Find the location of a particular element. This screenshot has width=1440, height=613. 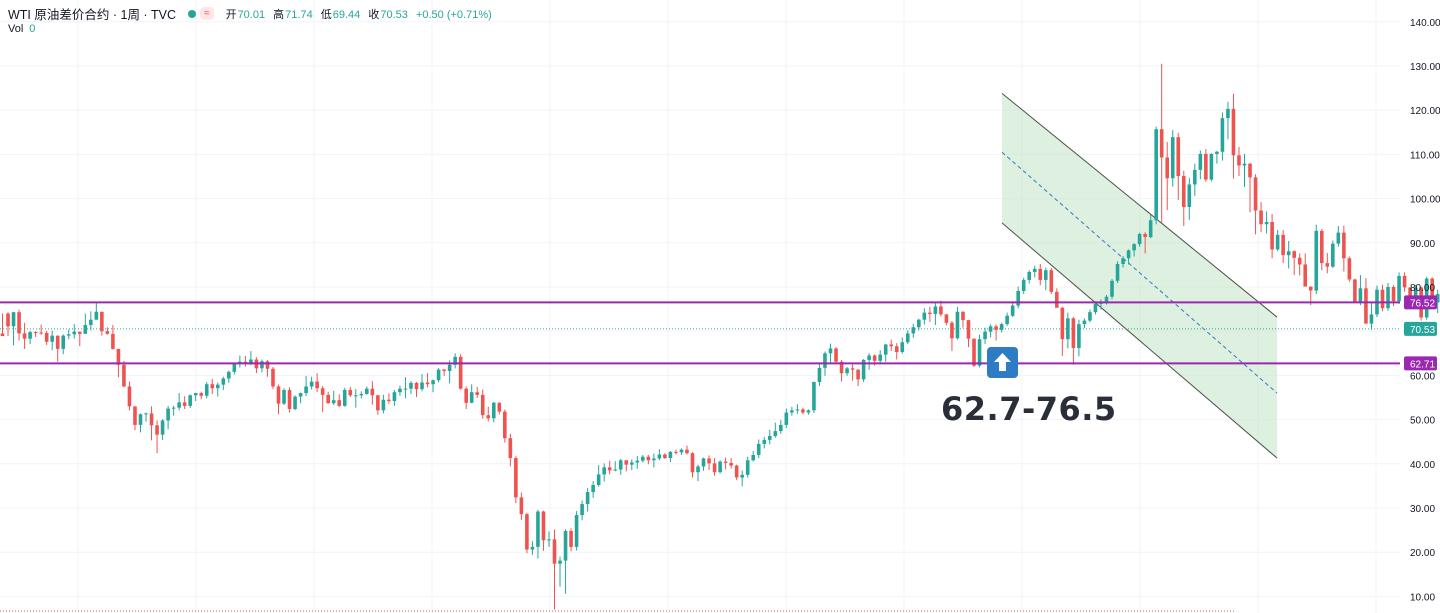

wave-icon: ≈ is located at coordinates (207, 13).